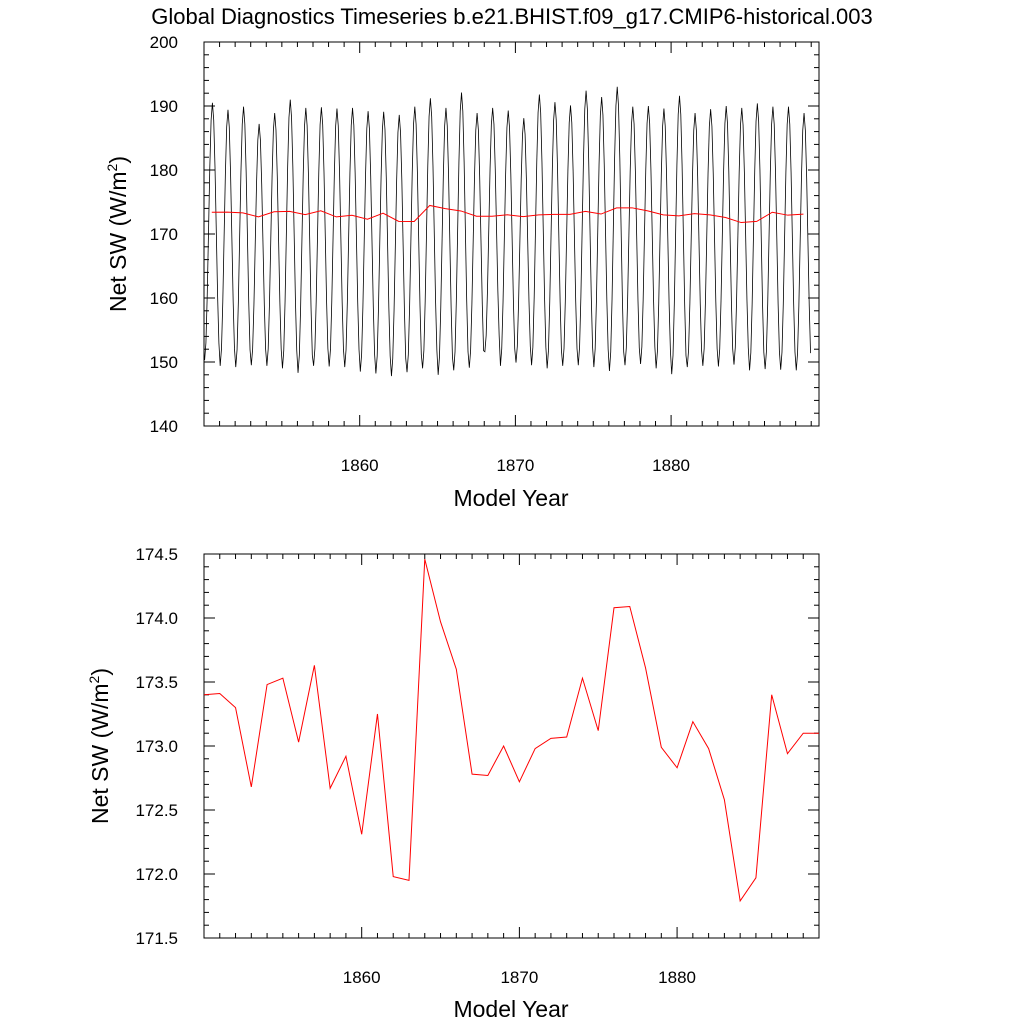  I want to click on y-tick-label: 173.0, so click(156, 746).